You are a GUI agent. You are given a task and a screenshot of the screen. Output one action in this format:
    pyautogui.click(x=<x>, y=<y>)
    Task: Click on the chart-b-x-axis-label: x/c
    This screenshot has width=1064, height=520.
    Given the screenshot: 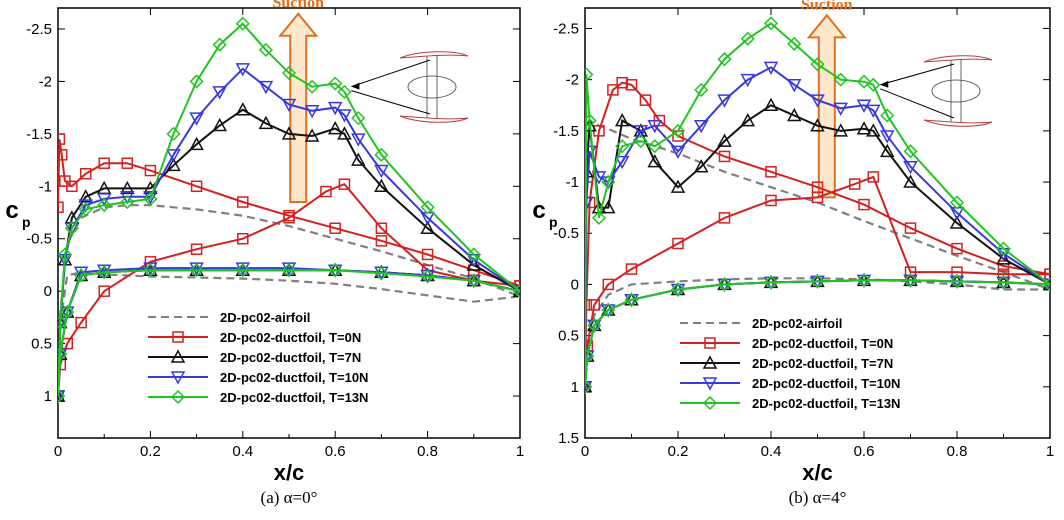 What is the action you would take?
    pyautogui.click(x=817, y=472)
    